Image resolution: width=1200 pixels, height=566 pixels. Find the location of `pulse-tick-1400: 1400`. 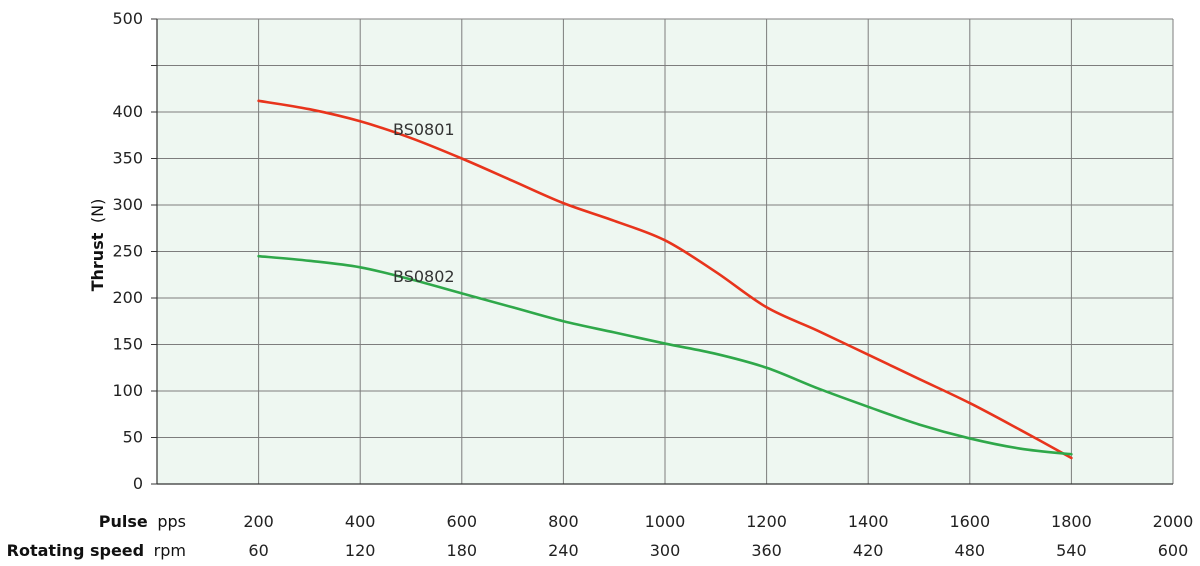

pulse-tick-1400: 1400 is located at coordinates (868, 521).